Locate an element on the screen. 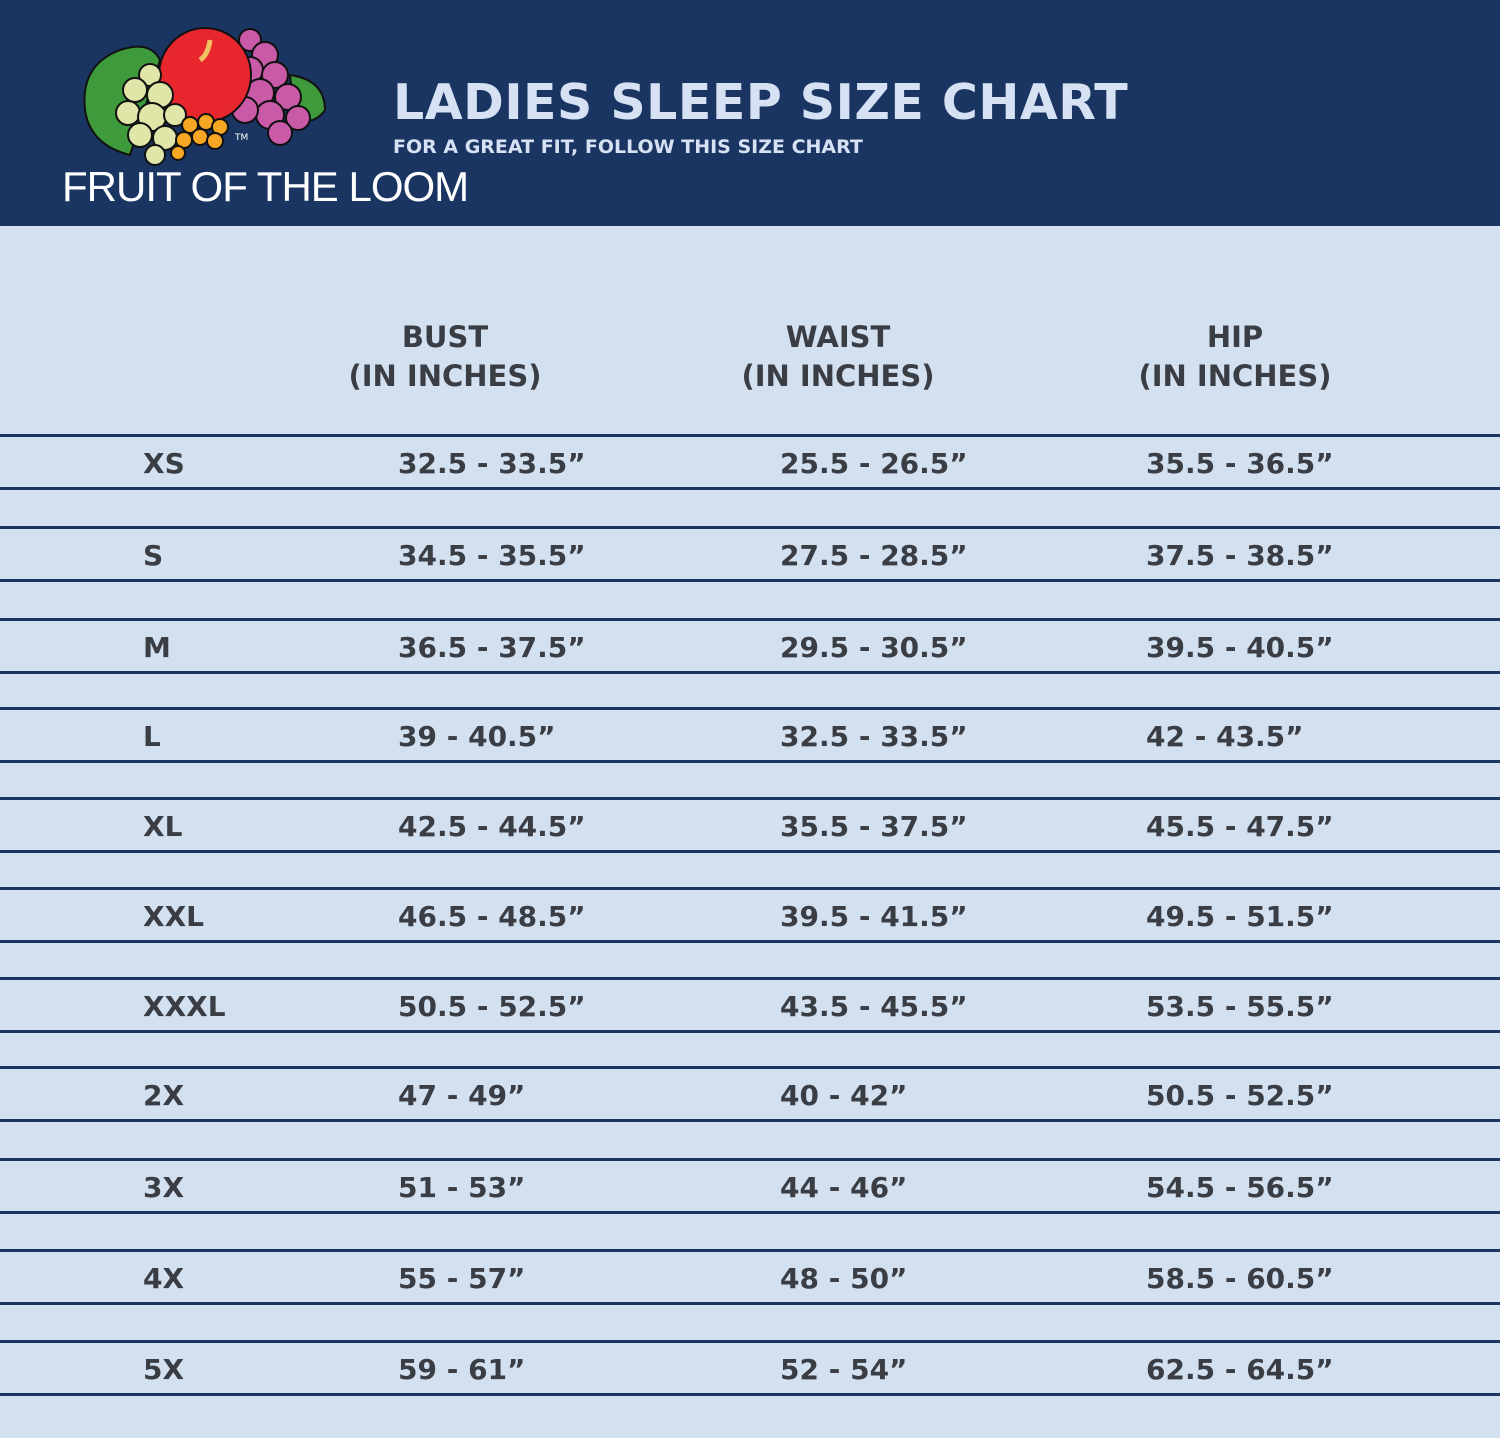 Image resolution: width=1500 pixels, height=1438 pixels. cell-waist: 27.5 - 28.5” is located at coordinates (874, 555).